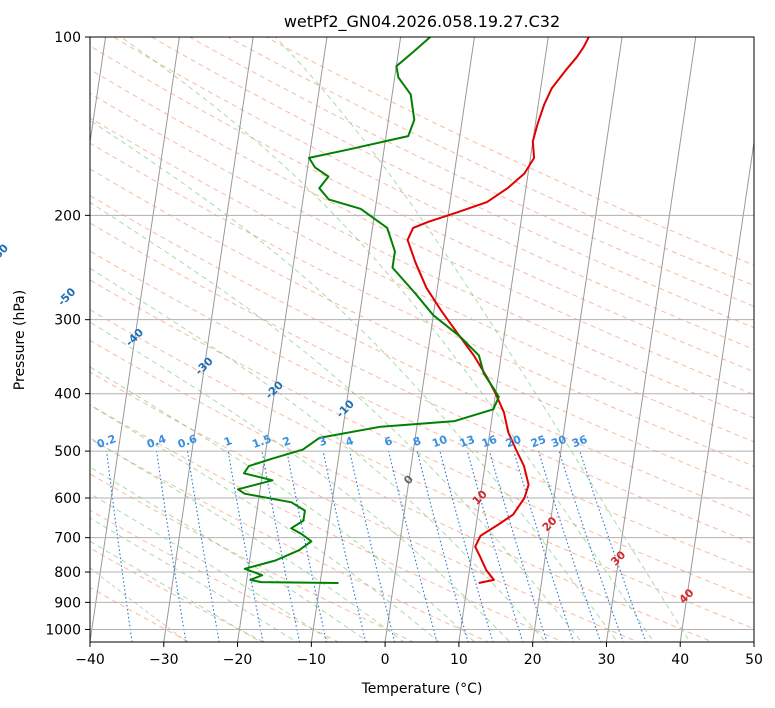  What do you see at coordinates (90, 660) in the screenshot?
I see `x-tick-label: −40` at bounding box center [90, 660].